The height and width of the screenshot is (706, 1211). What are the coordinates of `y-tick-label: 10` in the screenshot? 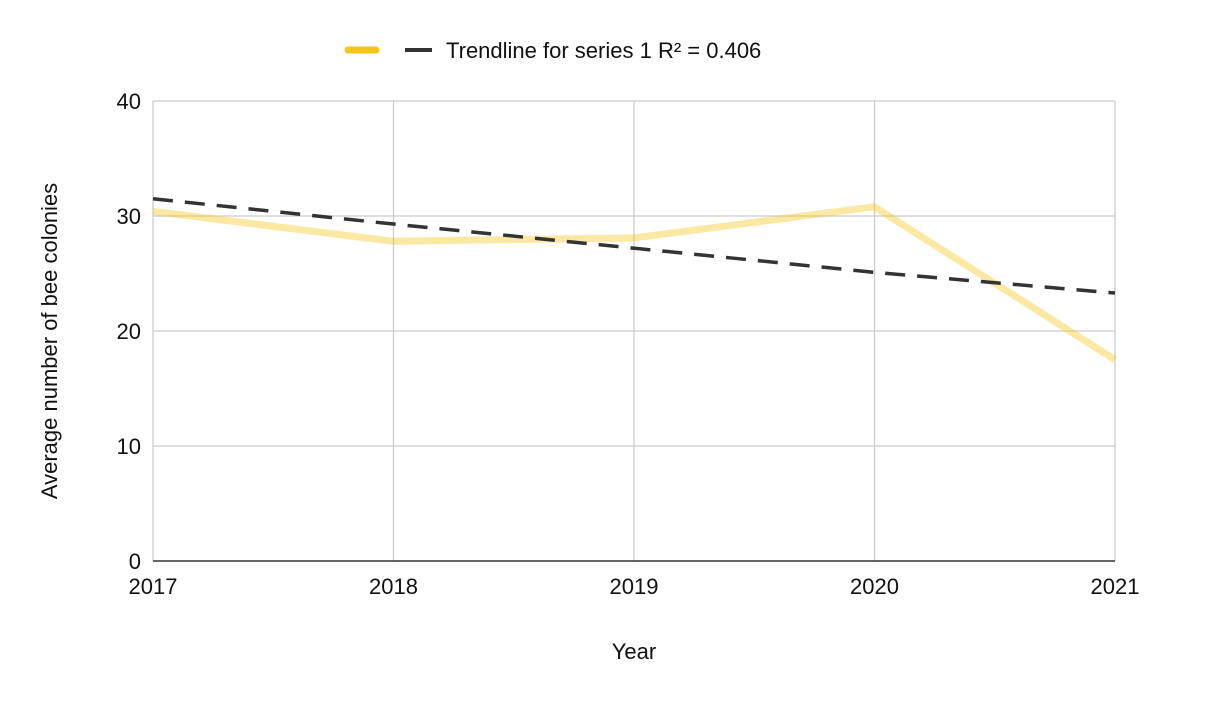 It's located at (129, 446).